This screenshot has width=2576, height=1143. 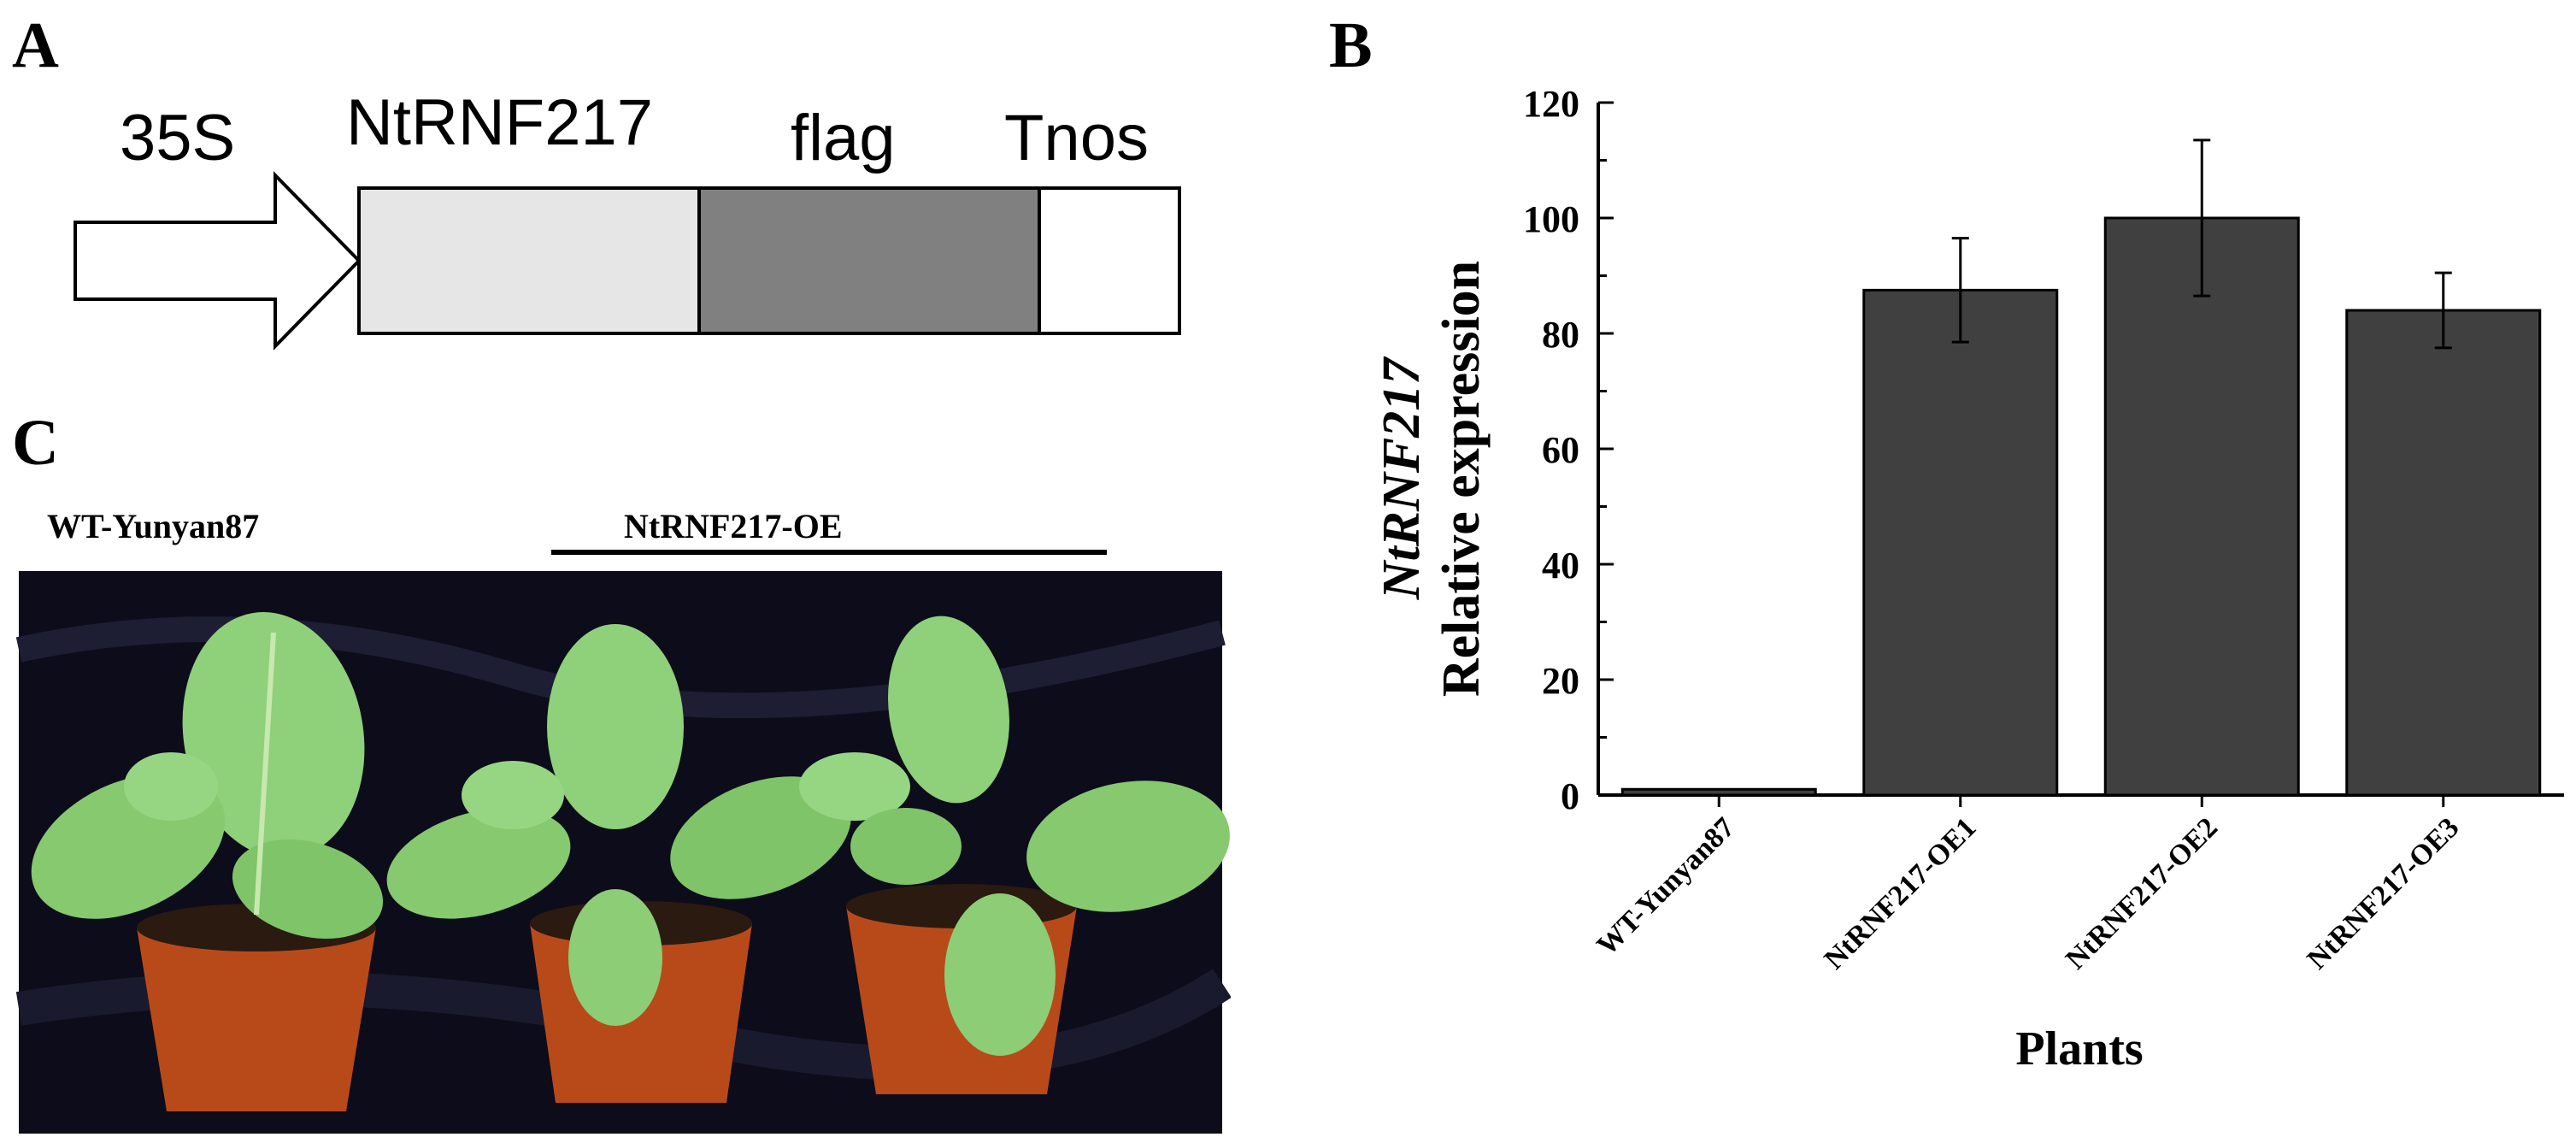 I want to click on x-tick-label: NtRNF217-OE1, so click(x=1901, y=893).